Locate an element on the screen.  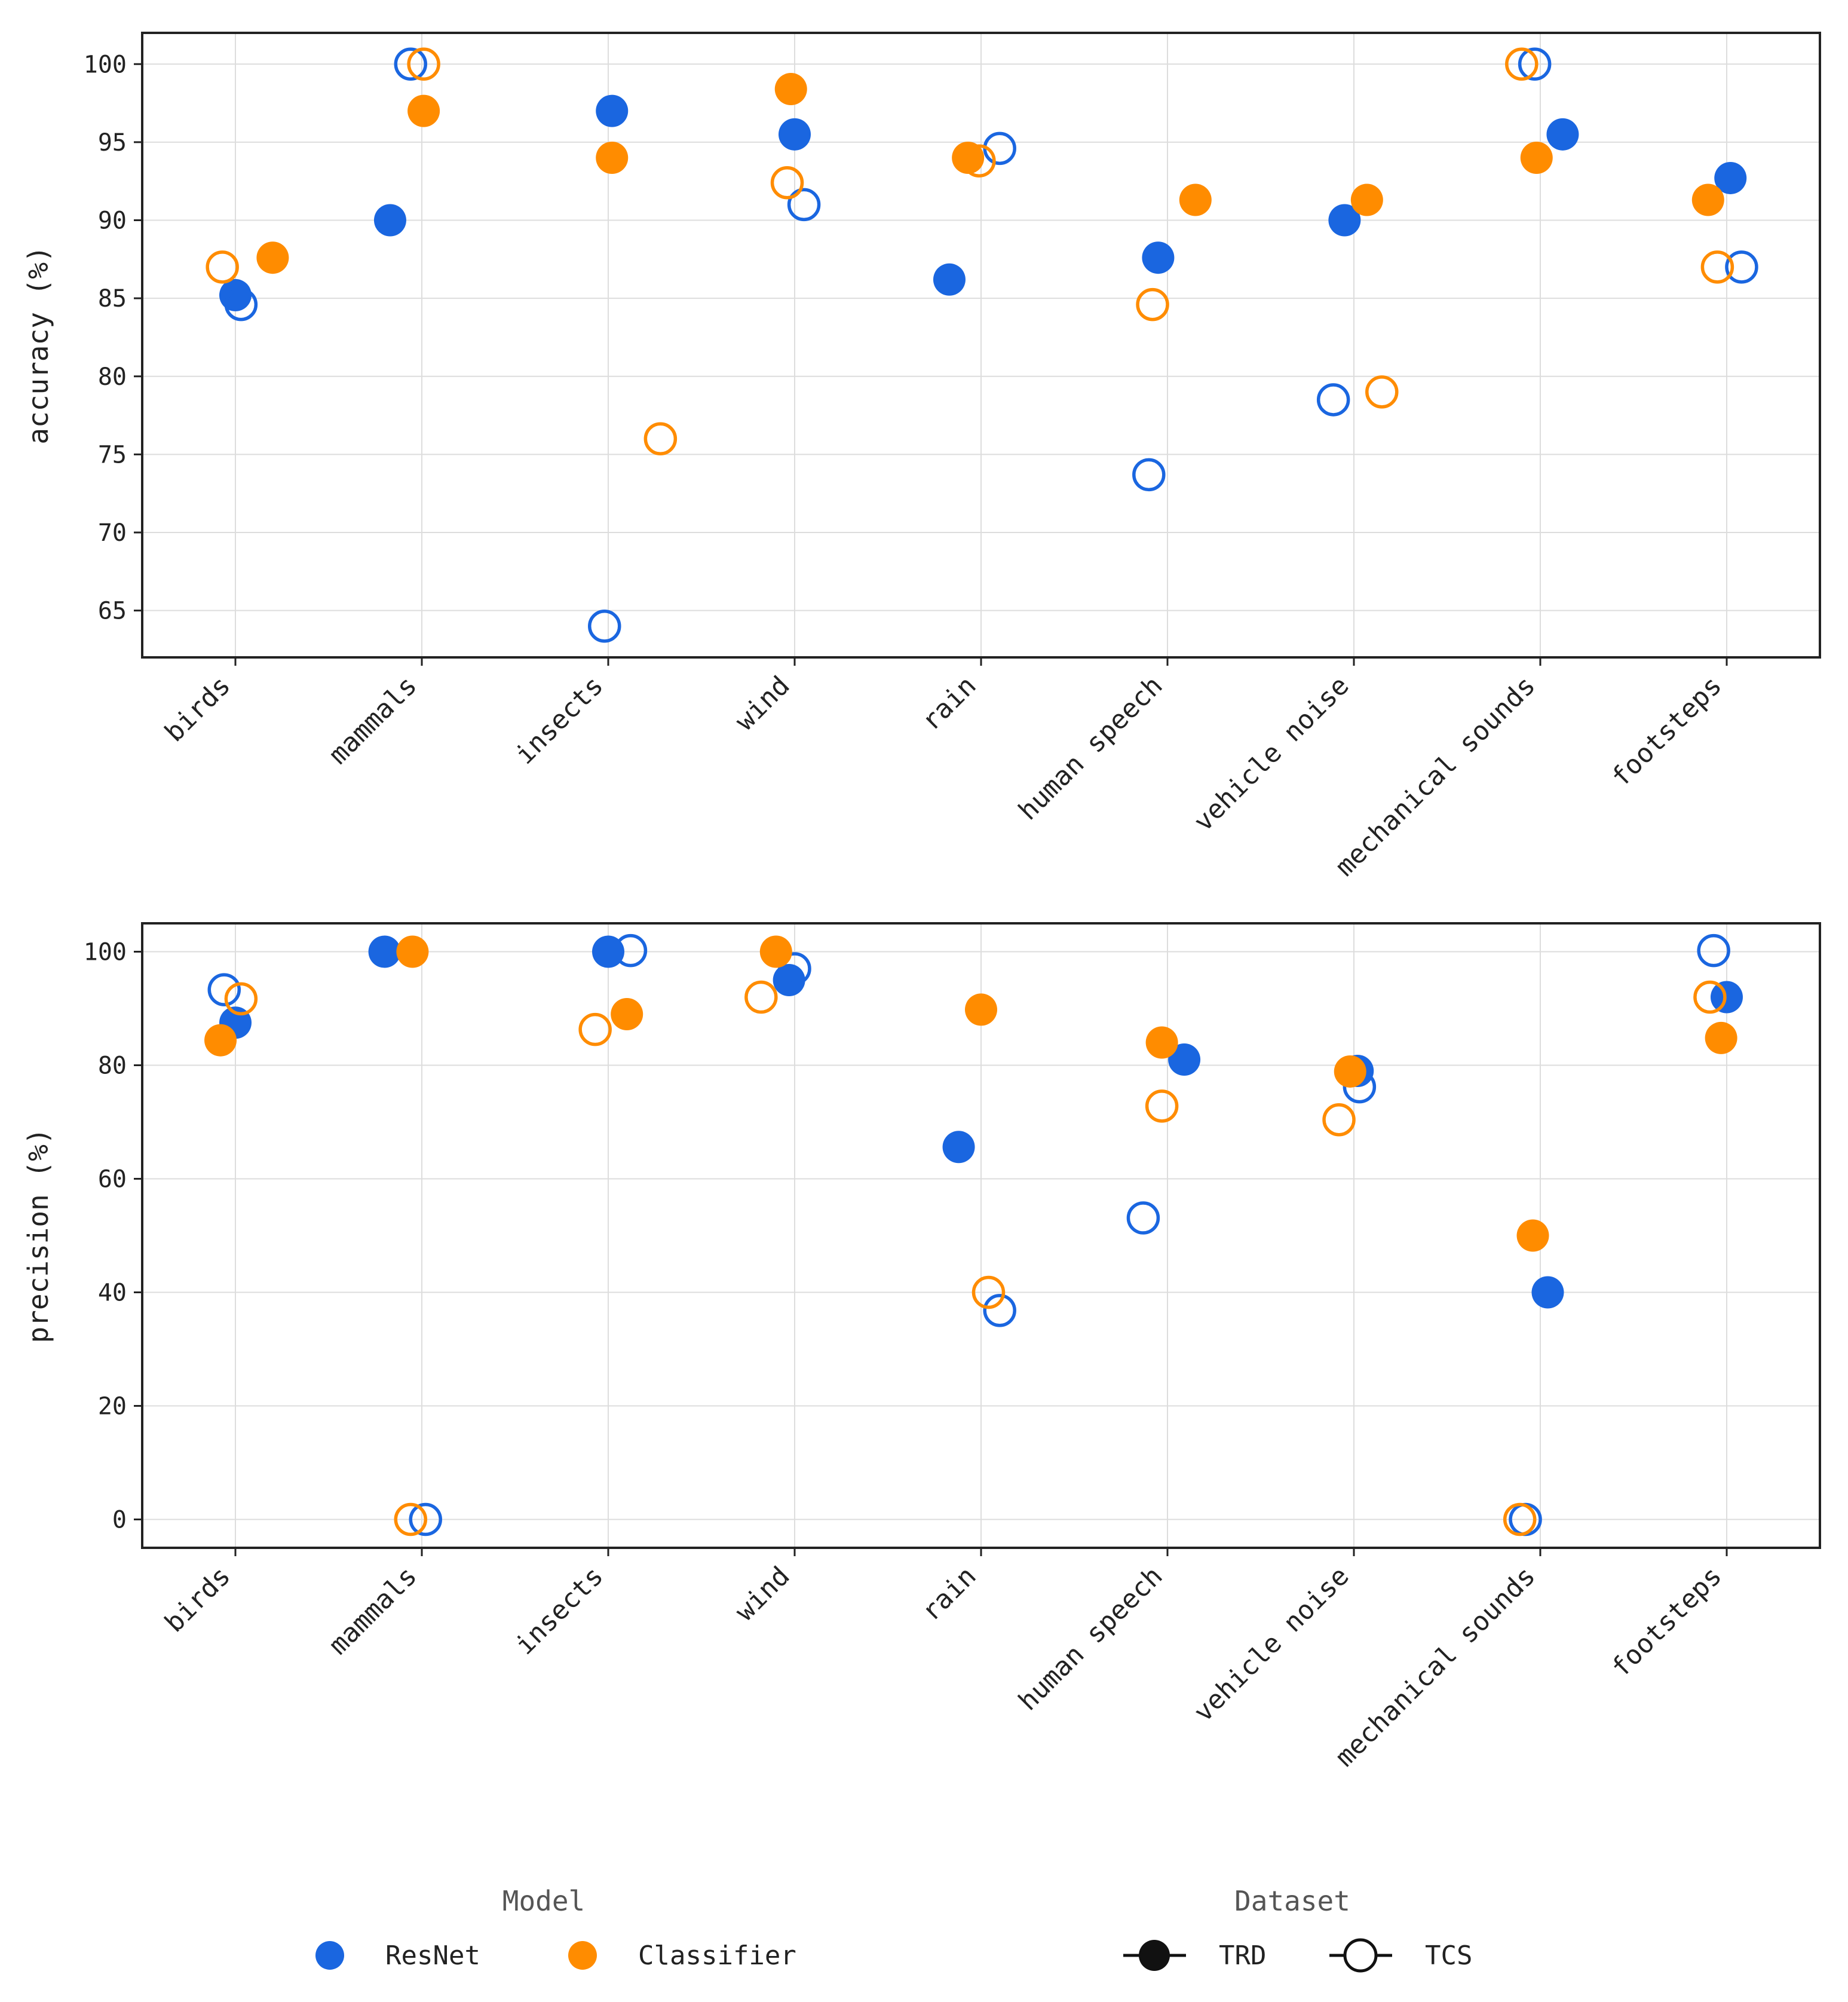
accuracy-point-resnet-trd-vehicle-noise is located at coordinates (1344, 221).